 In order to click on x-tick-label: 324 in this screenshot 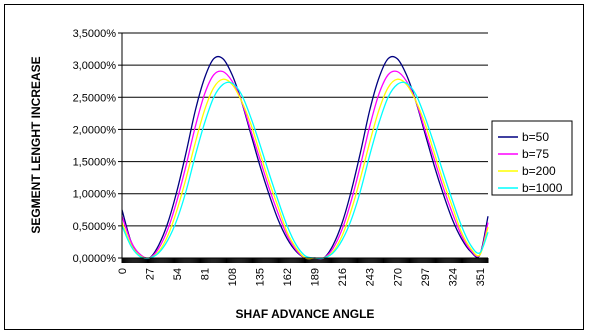, I will do `click(453, 277)`.